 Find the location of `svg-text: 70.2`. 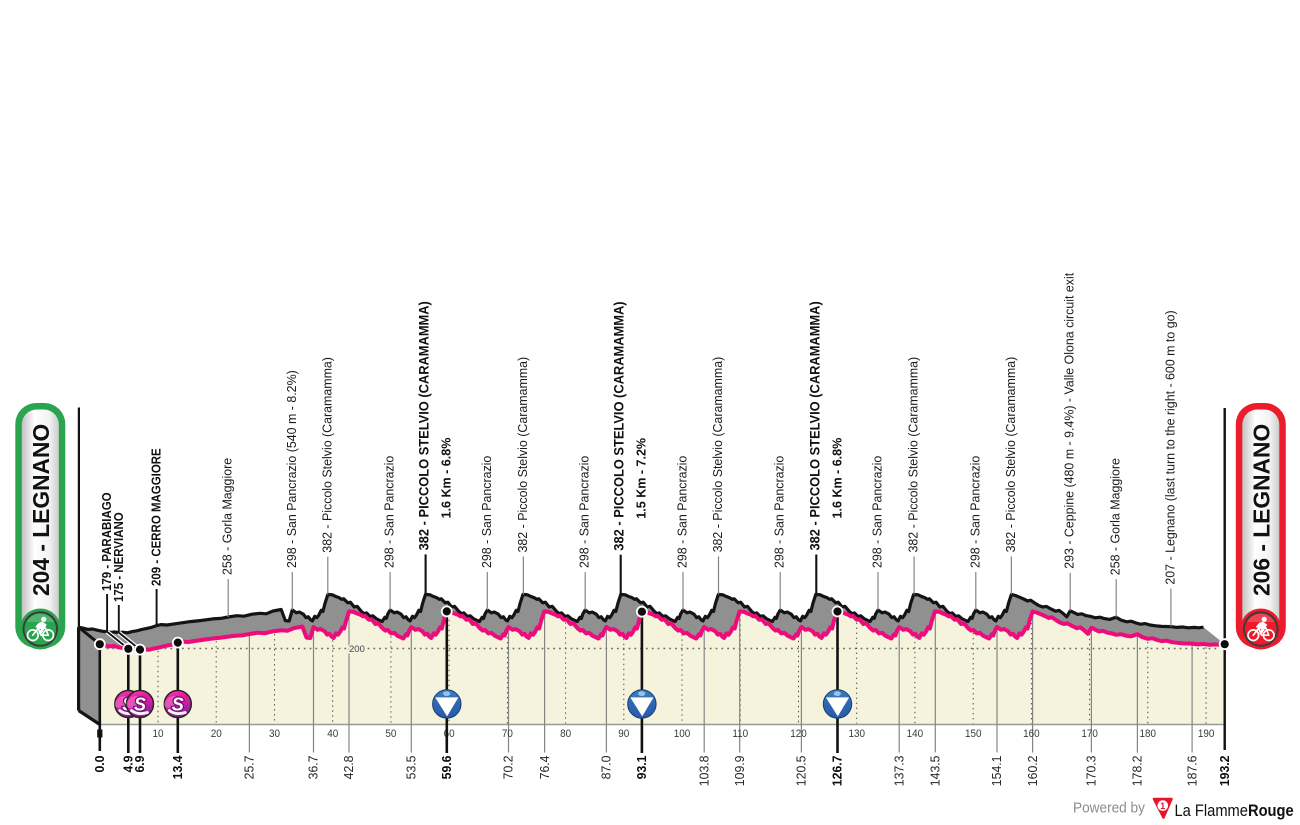

svg-text: 70.2 is located at coordinates (508, 768).